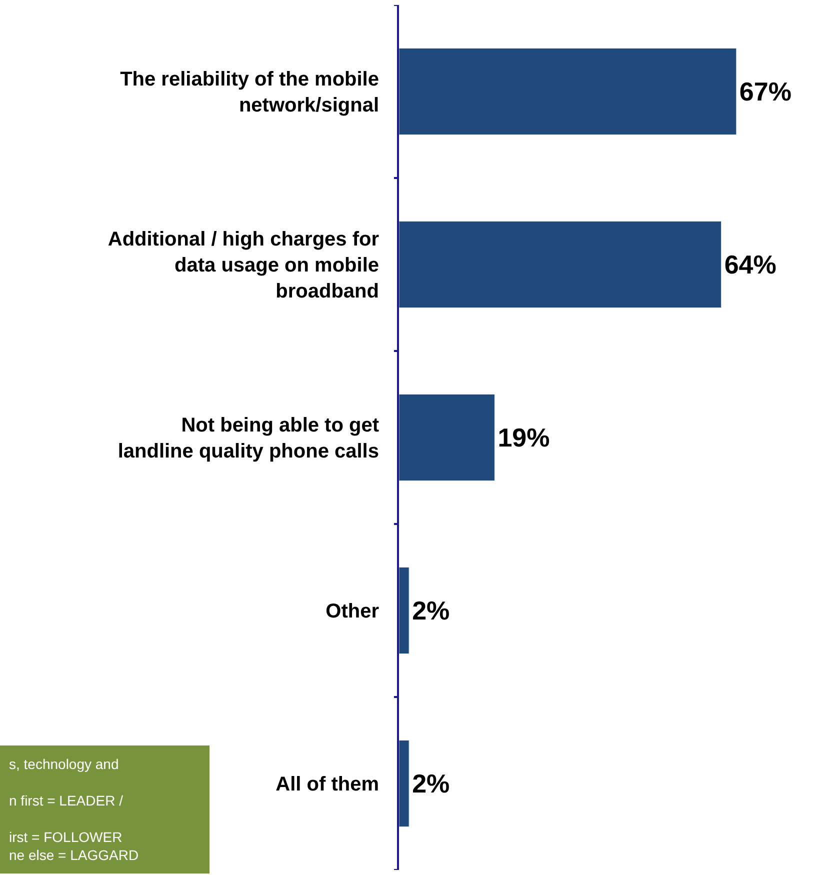 The image size is (817, 875). What do you see at coordinates (353, 611) in the screenshot?
I see `y-tick-label: Other` at bounding box center [353, 611].